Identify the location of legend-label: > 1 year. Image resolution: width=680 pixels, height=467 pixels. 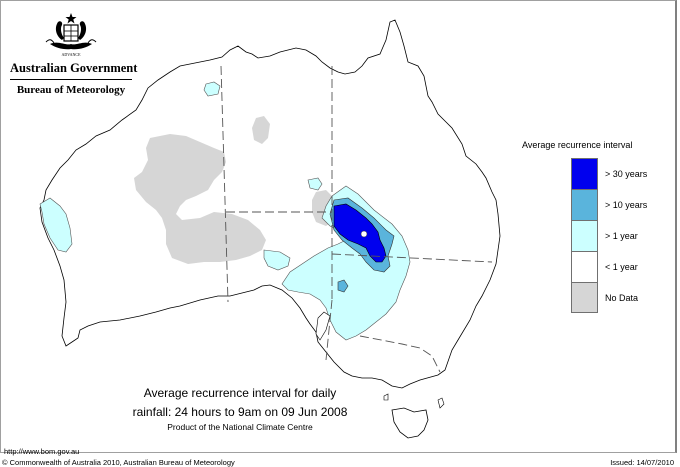
(621, 235).